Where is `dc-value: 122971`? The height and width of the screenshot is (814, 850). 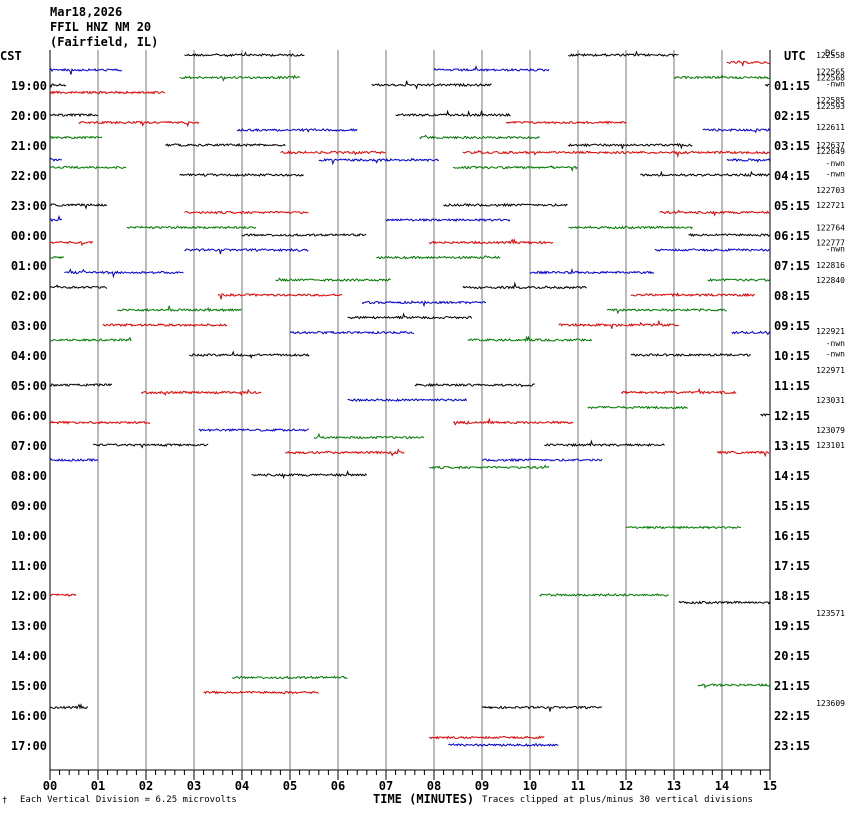
dc-value: 122971 is located at coordinates (830, 370).